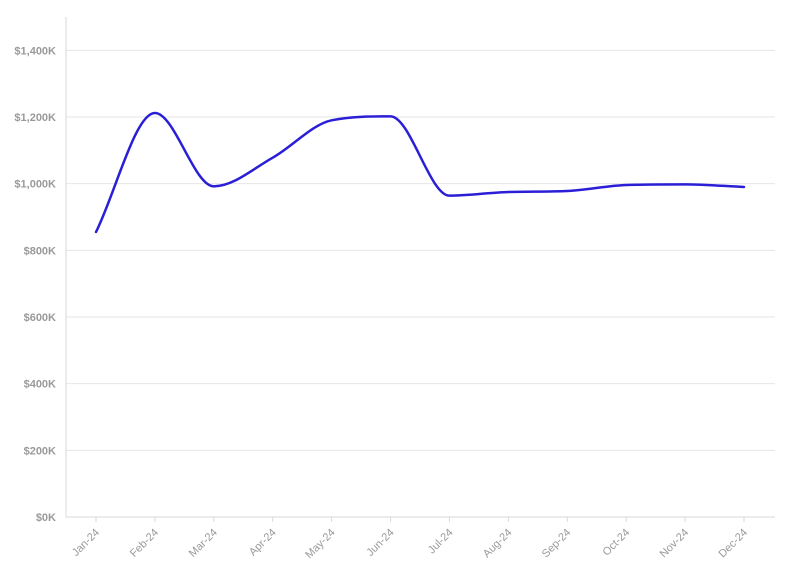  What do you see at coordinates (203, 543) in the screenshot?
I see `x-tick-label: Mar-24` at bounding box center [203, 543].